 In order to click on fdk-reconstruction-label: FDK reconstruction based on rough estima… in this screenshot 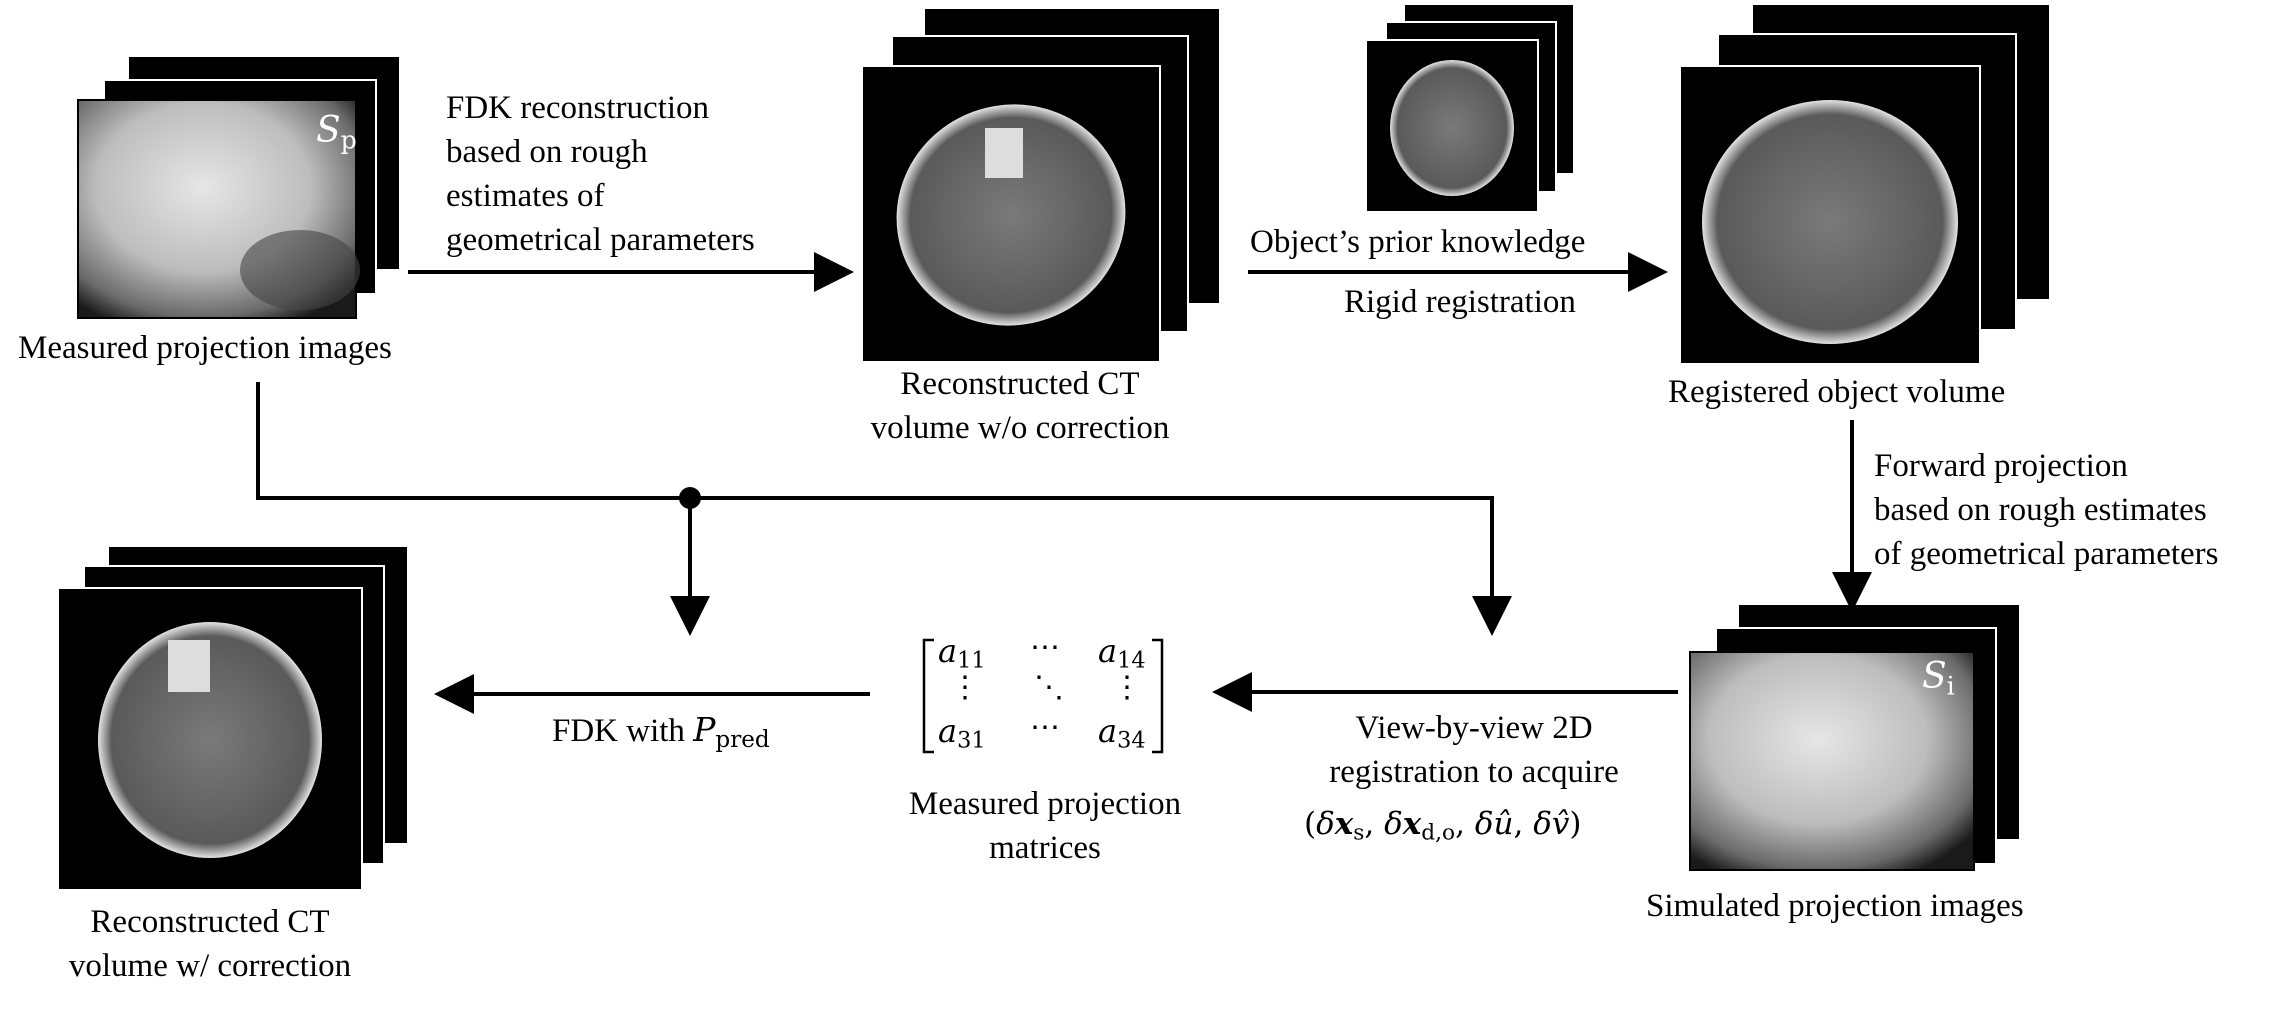, I will do `click(600, 174)`.